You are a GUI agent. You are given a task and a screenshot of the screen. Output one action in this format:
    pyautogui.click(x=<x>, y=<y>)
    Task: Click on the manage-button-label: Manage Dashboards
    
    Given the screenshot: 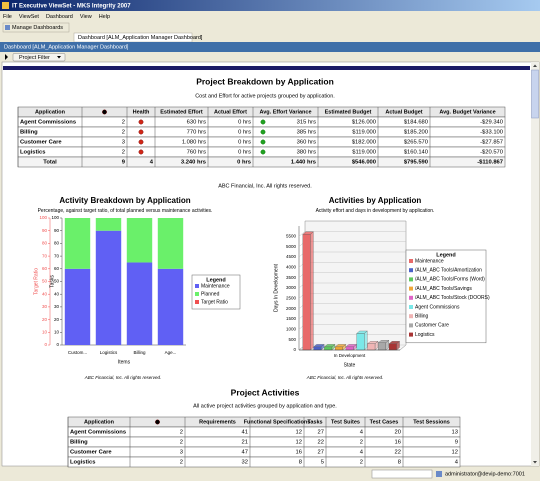 What is the action you would take?
    pyautogui.click(x=37, y=28)
    